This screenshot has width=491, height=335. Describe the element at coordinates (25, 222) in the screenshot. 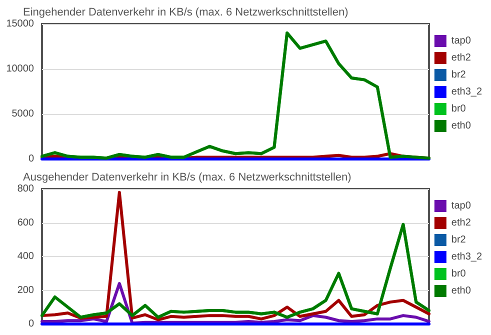

I see `y-tick-label: 600` at that location.